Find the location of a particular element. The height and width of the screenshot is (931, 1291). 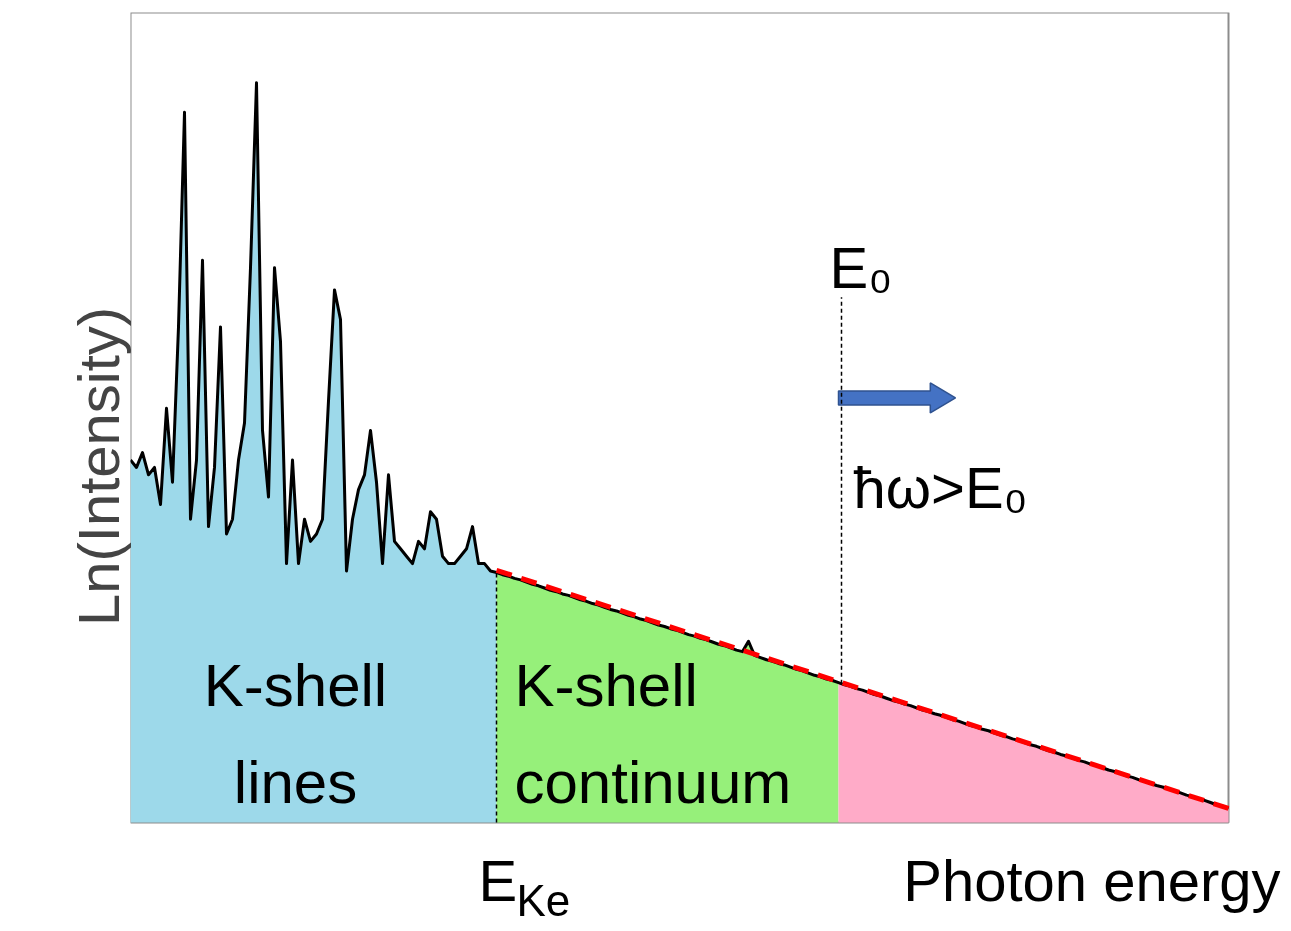

annotation: E₀ is located at coordinates (861, 268).